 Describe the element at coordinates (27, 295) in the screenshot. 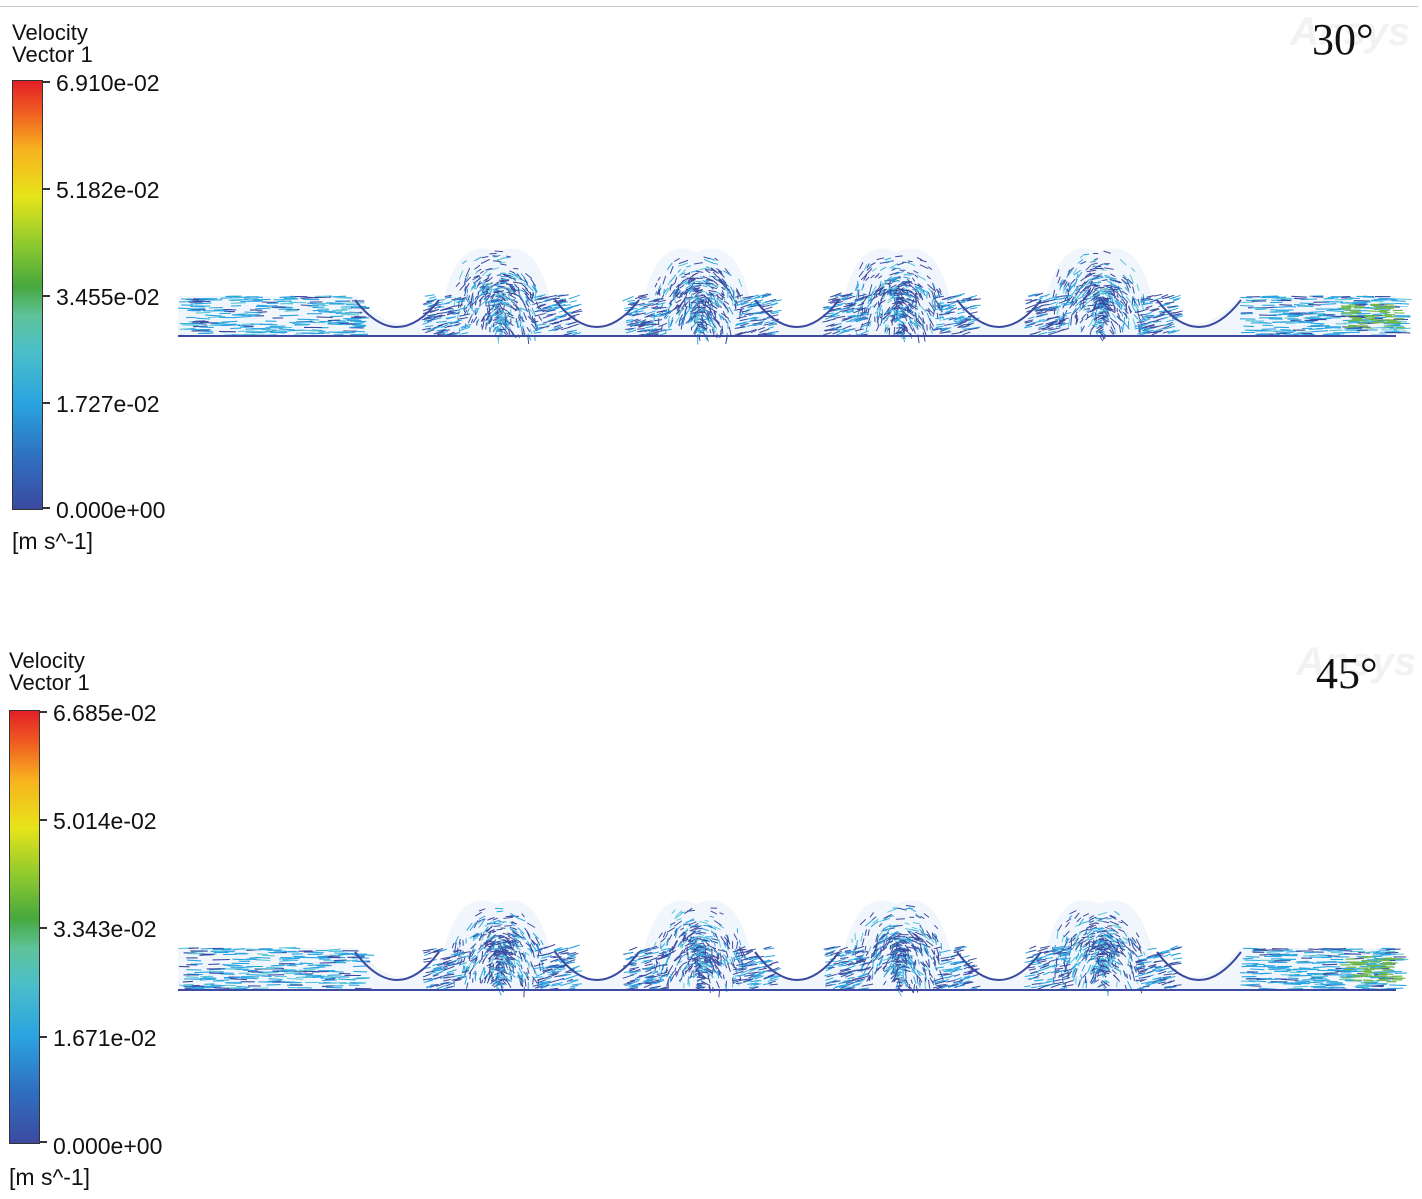

I see `colorbar` at that location.